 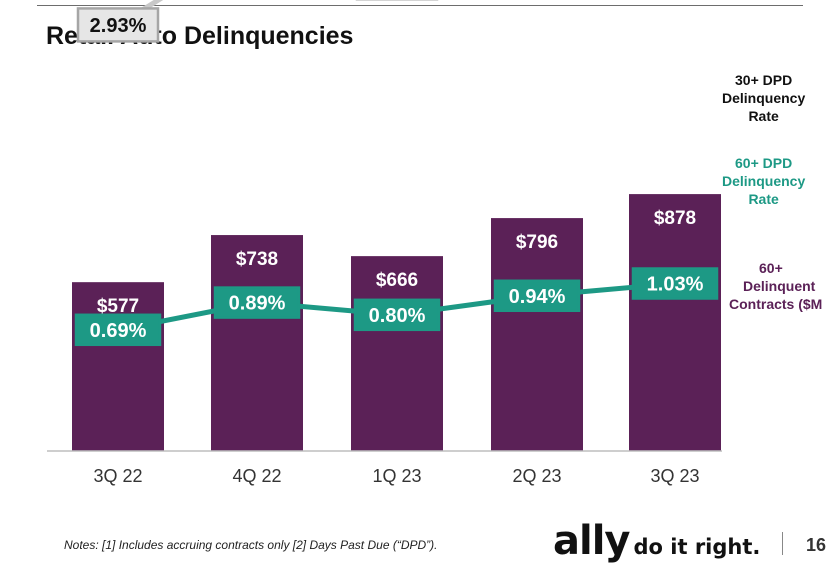 I want to click on legend-60dpd-line-2: Delinquency, so click(x=764, y=181).